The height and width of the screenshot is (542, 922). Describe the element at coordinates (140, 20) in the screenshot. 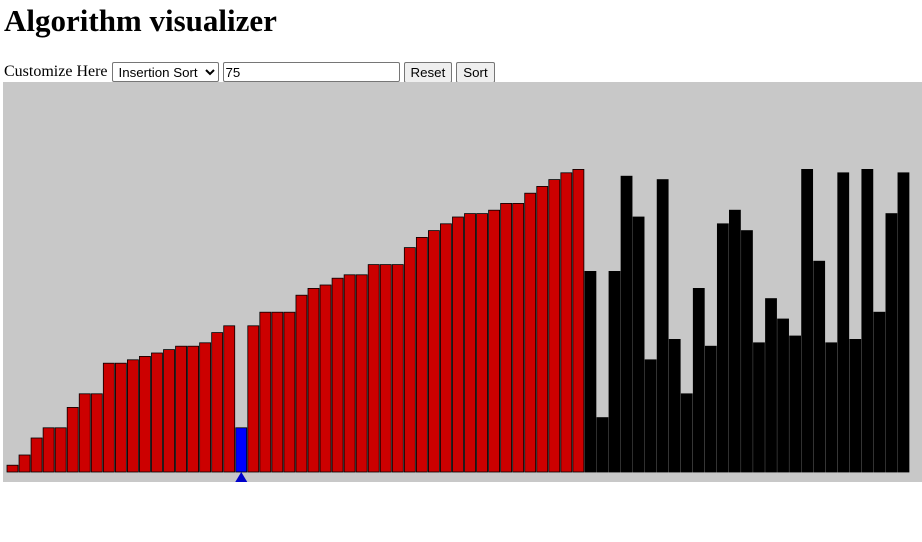

I see `page-title: Algorithm visualizer` at that location.